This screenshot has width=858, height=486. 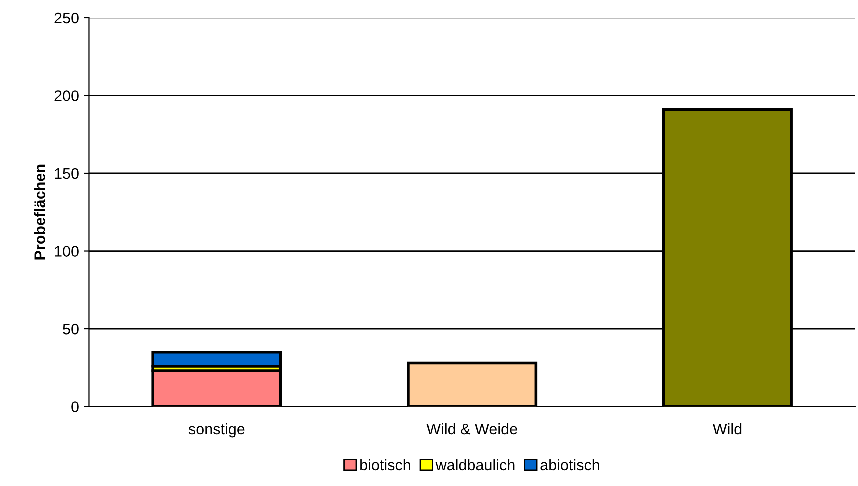 What do you see at coordinates (67, 174) in the screenshot?
I see `y-tick-label: 150` at bounding box center [67, 174].